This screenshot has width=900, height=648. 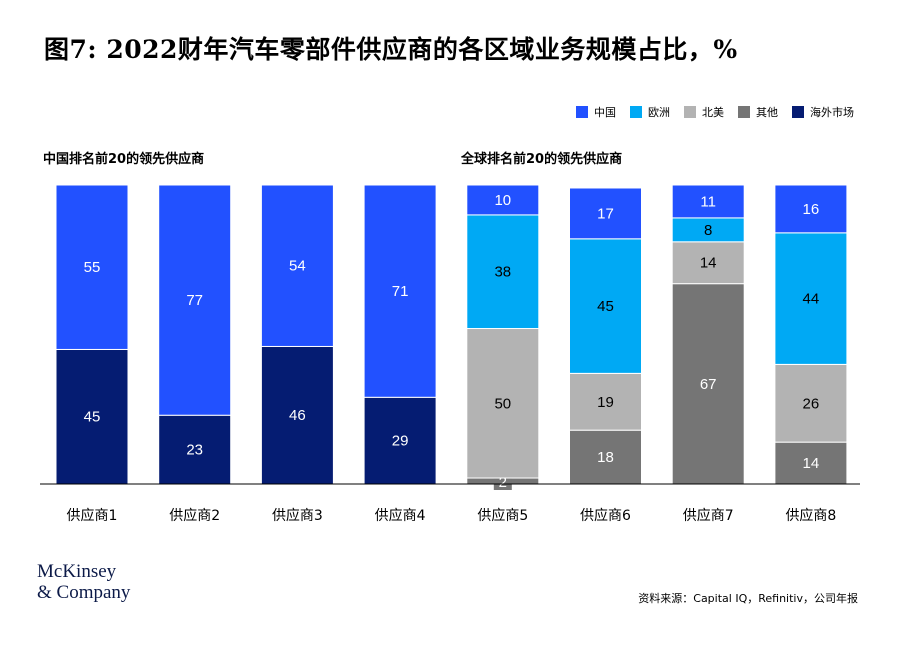 I want to click on bar-value-label: 11, so click(x=708, y=201).